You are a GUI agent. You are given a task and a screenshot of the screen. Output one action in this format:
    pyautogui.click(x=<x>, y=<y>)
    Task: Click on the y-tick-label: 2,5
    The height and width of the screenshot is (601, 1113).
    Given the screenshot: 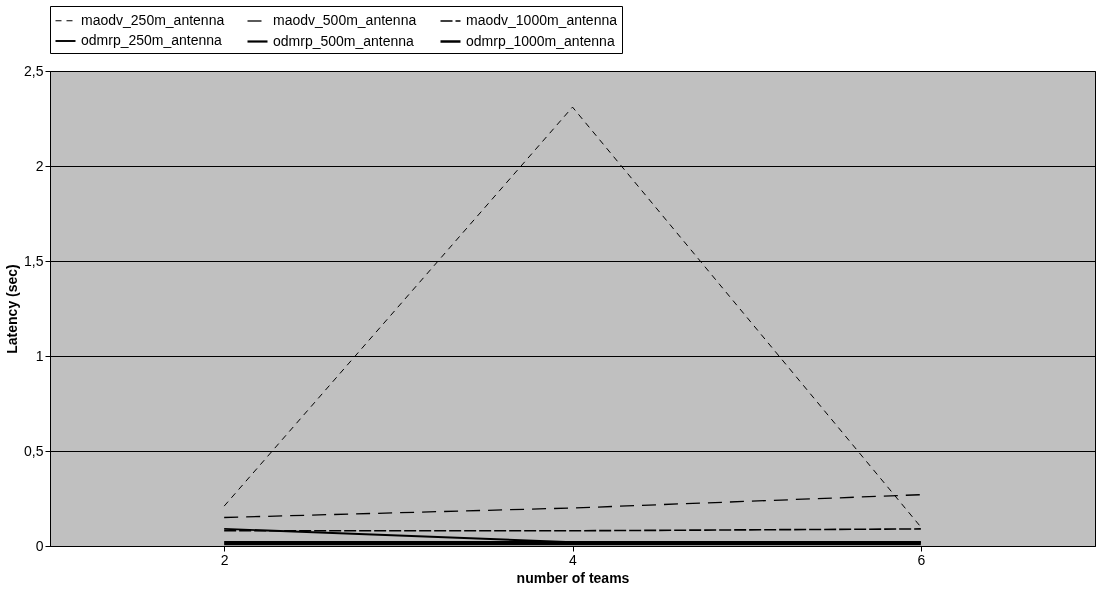 What is the action you would take?
    pyautogui.click(x=34, y=70)
    